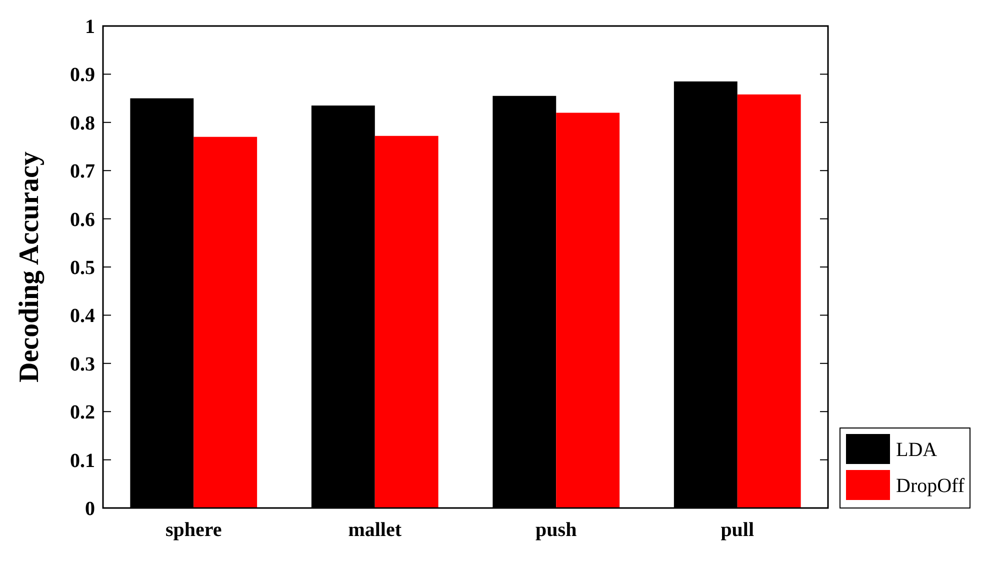  What do you see at coordinates (82, 268) in the screenshot?
I see `y-tick-label: 0.5` at bounding box center [82, 268].